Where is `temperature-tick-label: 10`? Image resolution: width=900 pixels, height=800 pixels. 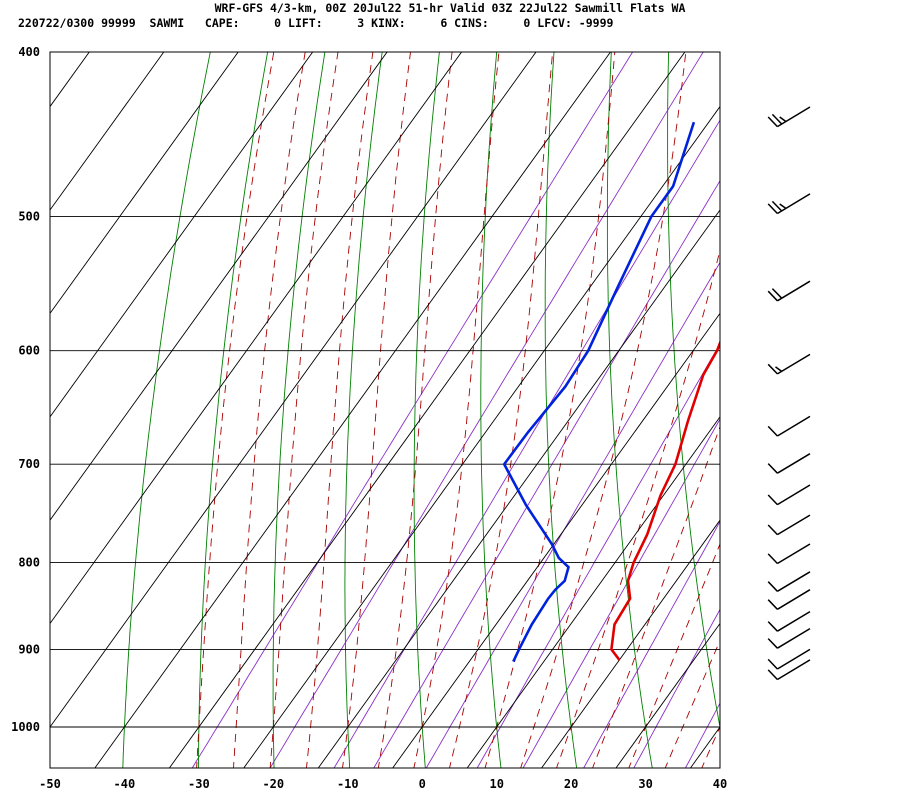
temperature-tick-label: 10 is located at coordinates (496, 784).